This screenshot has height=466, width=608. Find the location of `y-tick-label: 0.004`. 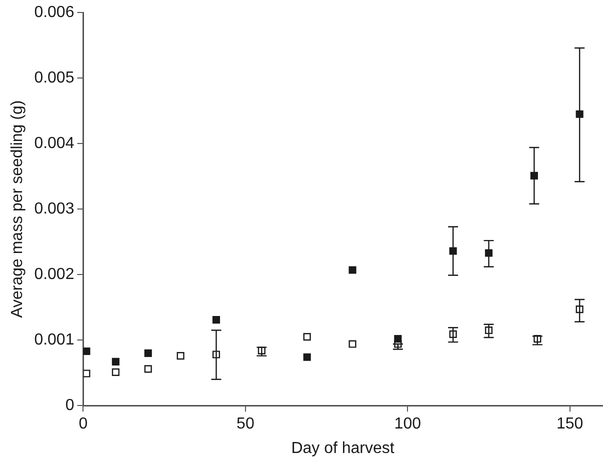

y-tick-label: 0.004 is located at coordinates (54, 143).